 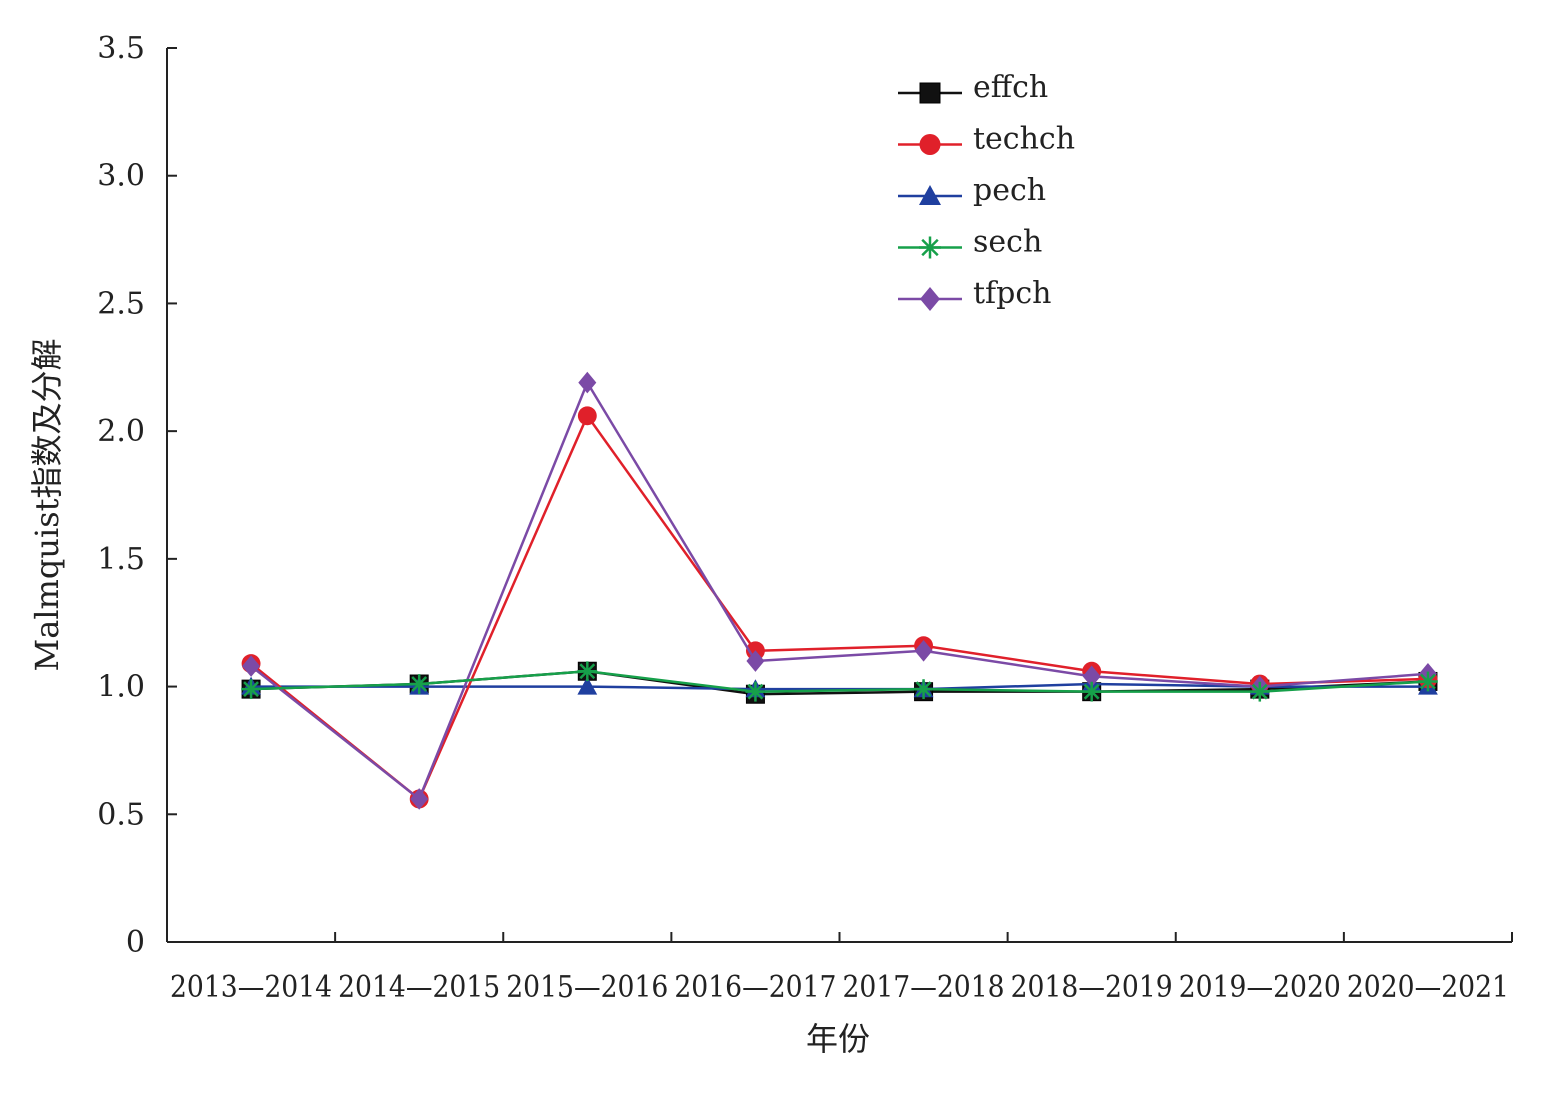 I want to click on series-sech, so click(x=839, y=681).